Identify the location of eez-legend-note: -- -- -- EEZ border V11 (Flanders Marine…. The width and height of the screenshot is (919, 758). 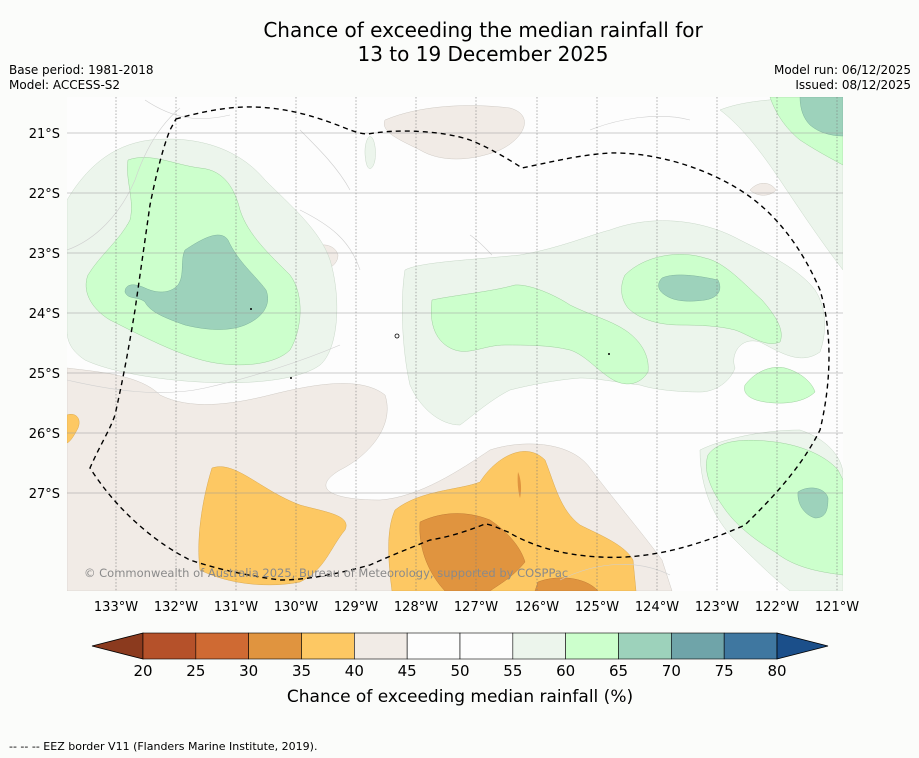
(163, 746).